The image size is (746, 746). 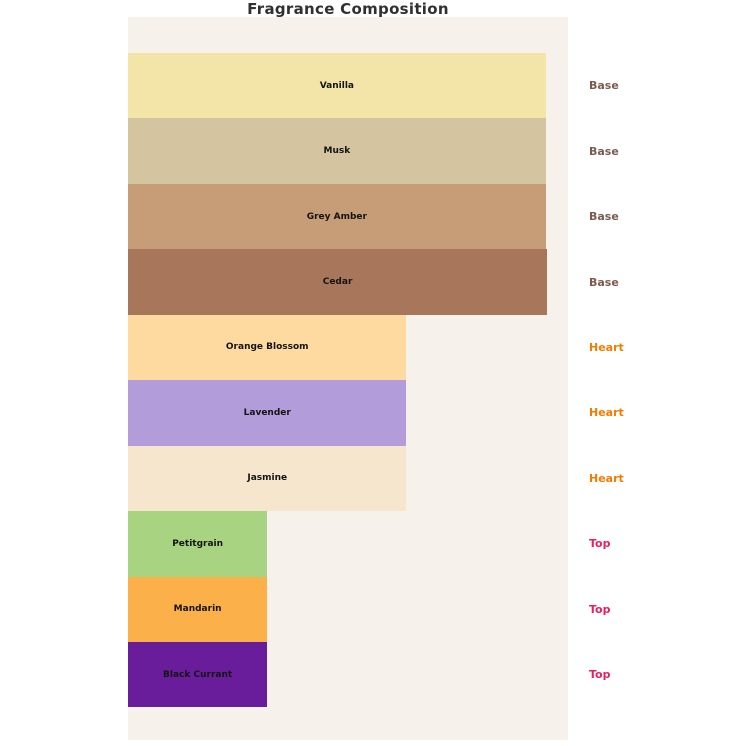 I want to click on bar-row-orange-blossom: Orange Blossom, so click(x=348, y=347).